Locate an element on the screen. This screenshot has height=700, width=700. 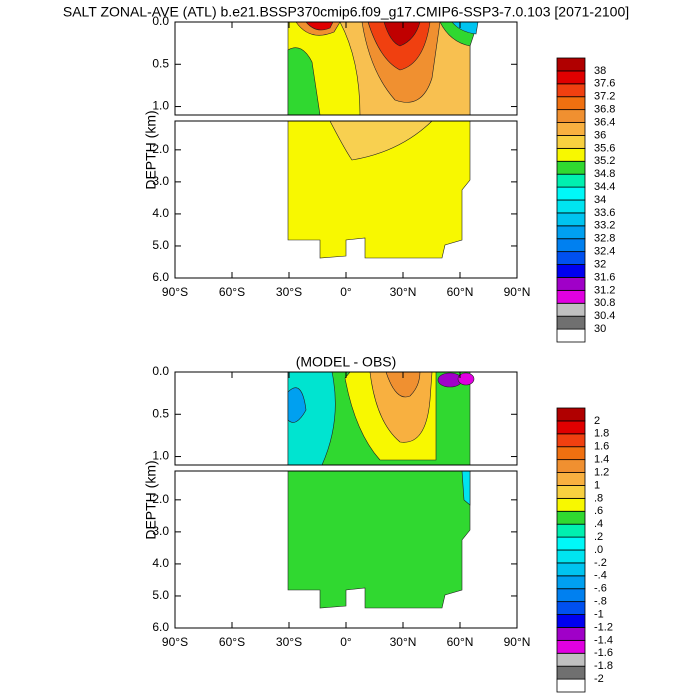
colorbar-label: 1.4 is located at coordinates (601, 460).